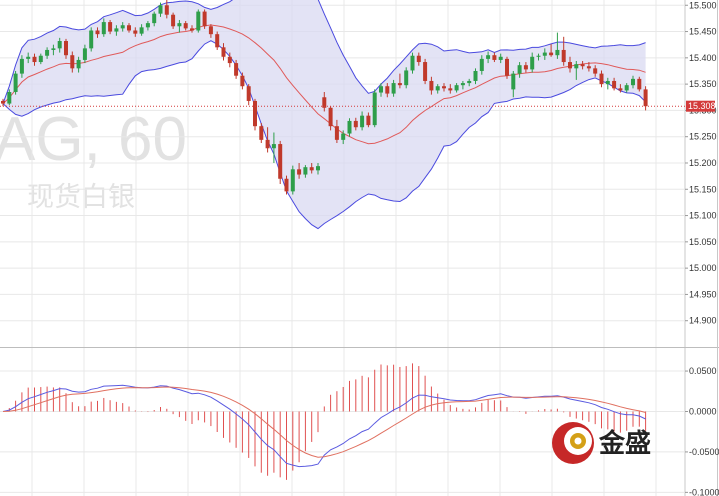 The width and height of the screenshot is (719, 496). What do you see at coordinates (703, 411) in the screenshot?
I see `macd-tick-label: 0.0000` at bounding box center [703, 411].